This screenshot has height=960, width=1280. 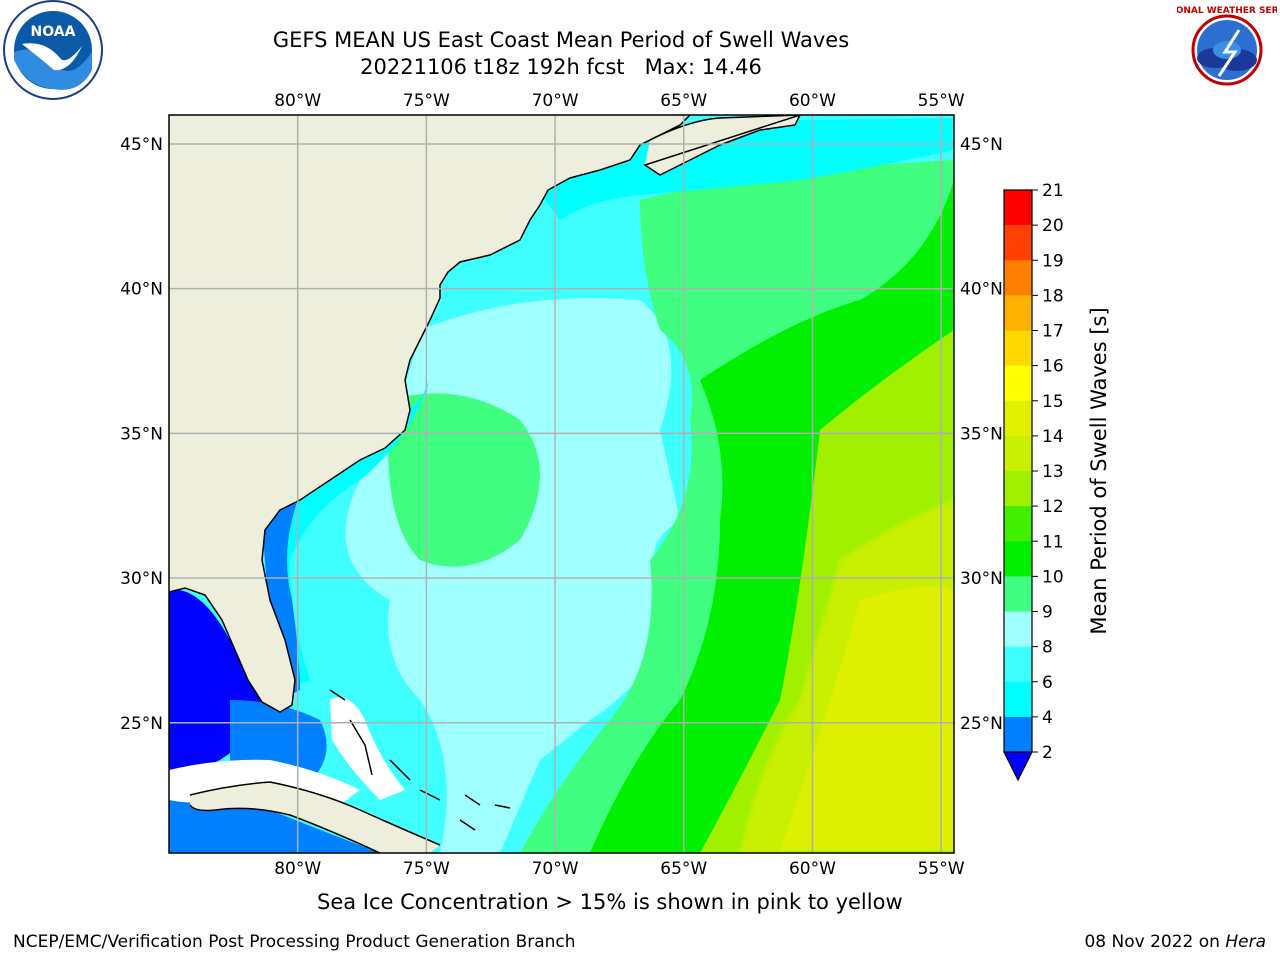 What do you see at coordinates (555, 101) in the screenshot?
I see `lon-label-top: 70°W` at bounding box center [555, 101].